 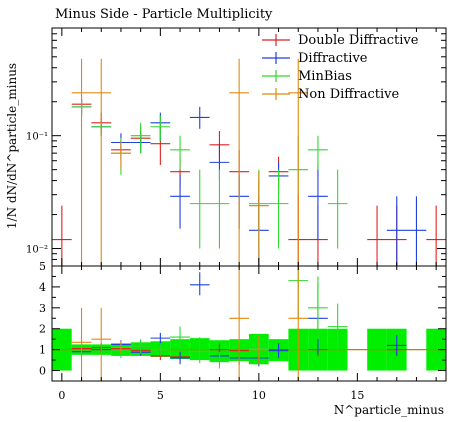 I want to click on legend-entry: Non Diffractive, so click(x=330, y=94).